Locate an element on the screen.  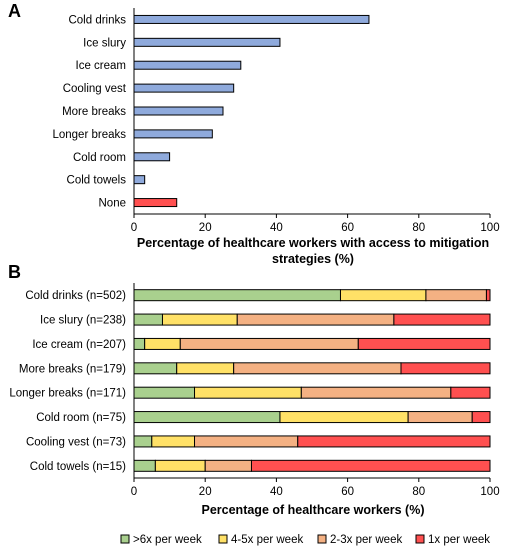
category-label-cold-room-n-75: Cold room (n=75) is located at coordinates (81, 418).